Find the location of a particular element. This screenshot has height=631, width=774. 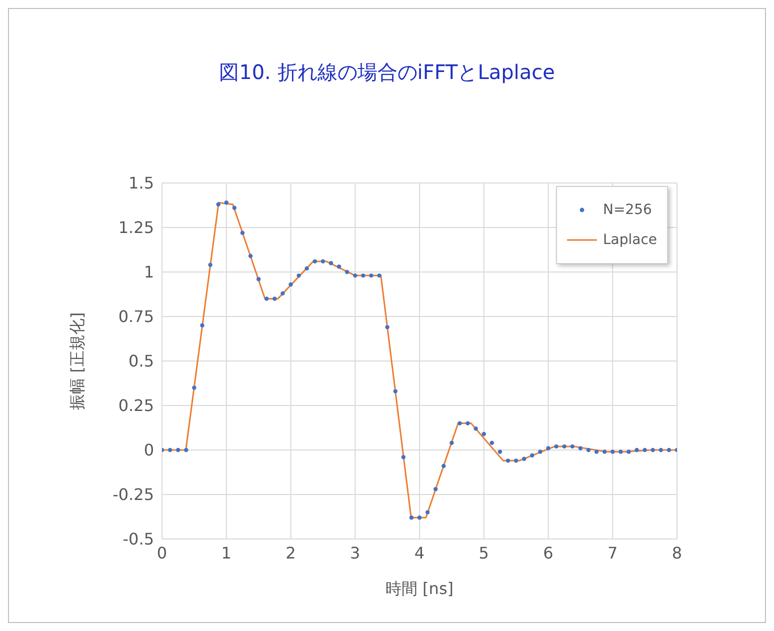

y-tick-label: 1.25 is located at coordinates (136, 228).